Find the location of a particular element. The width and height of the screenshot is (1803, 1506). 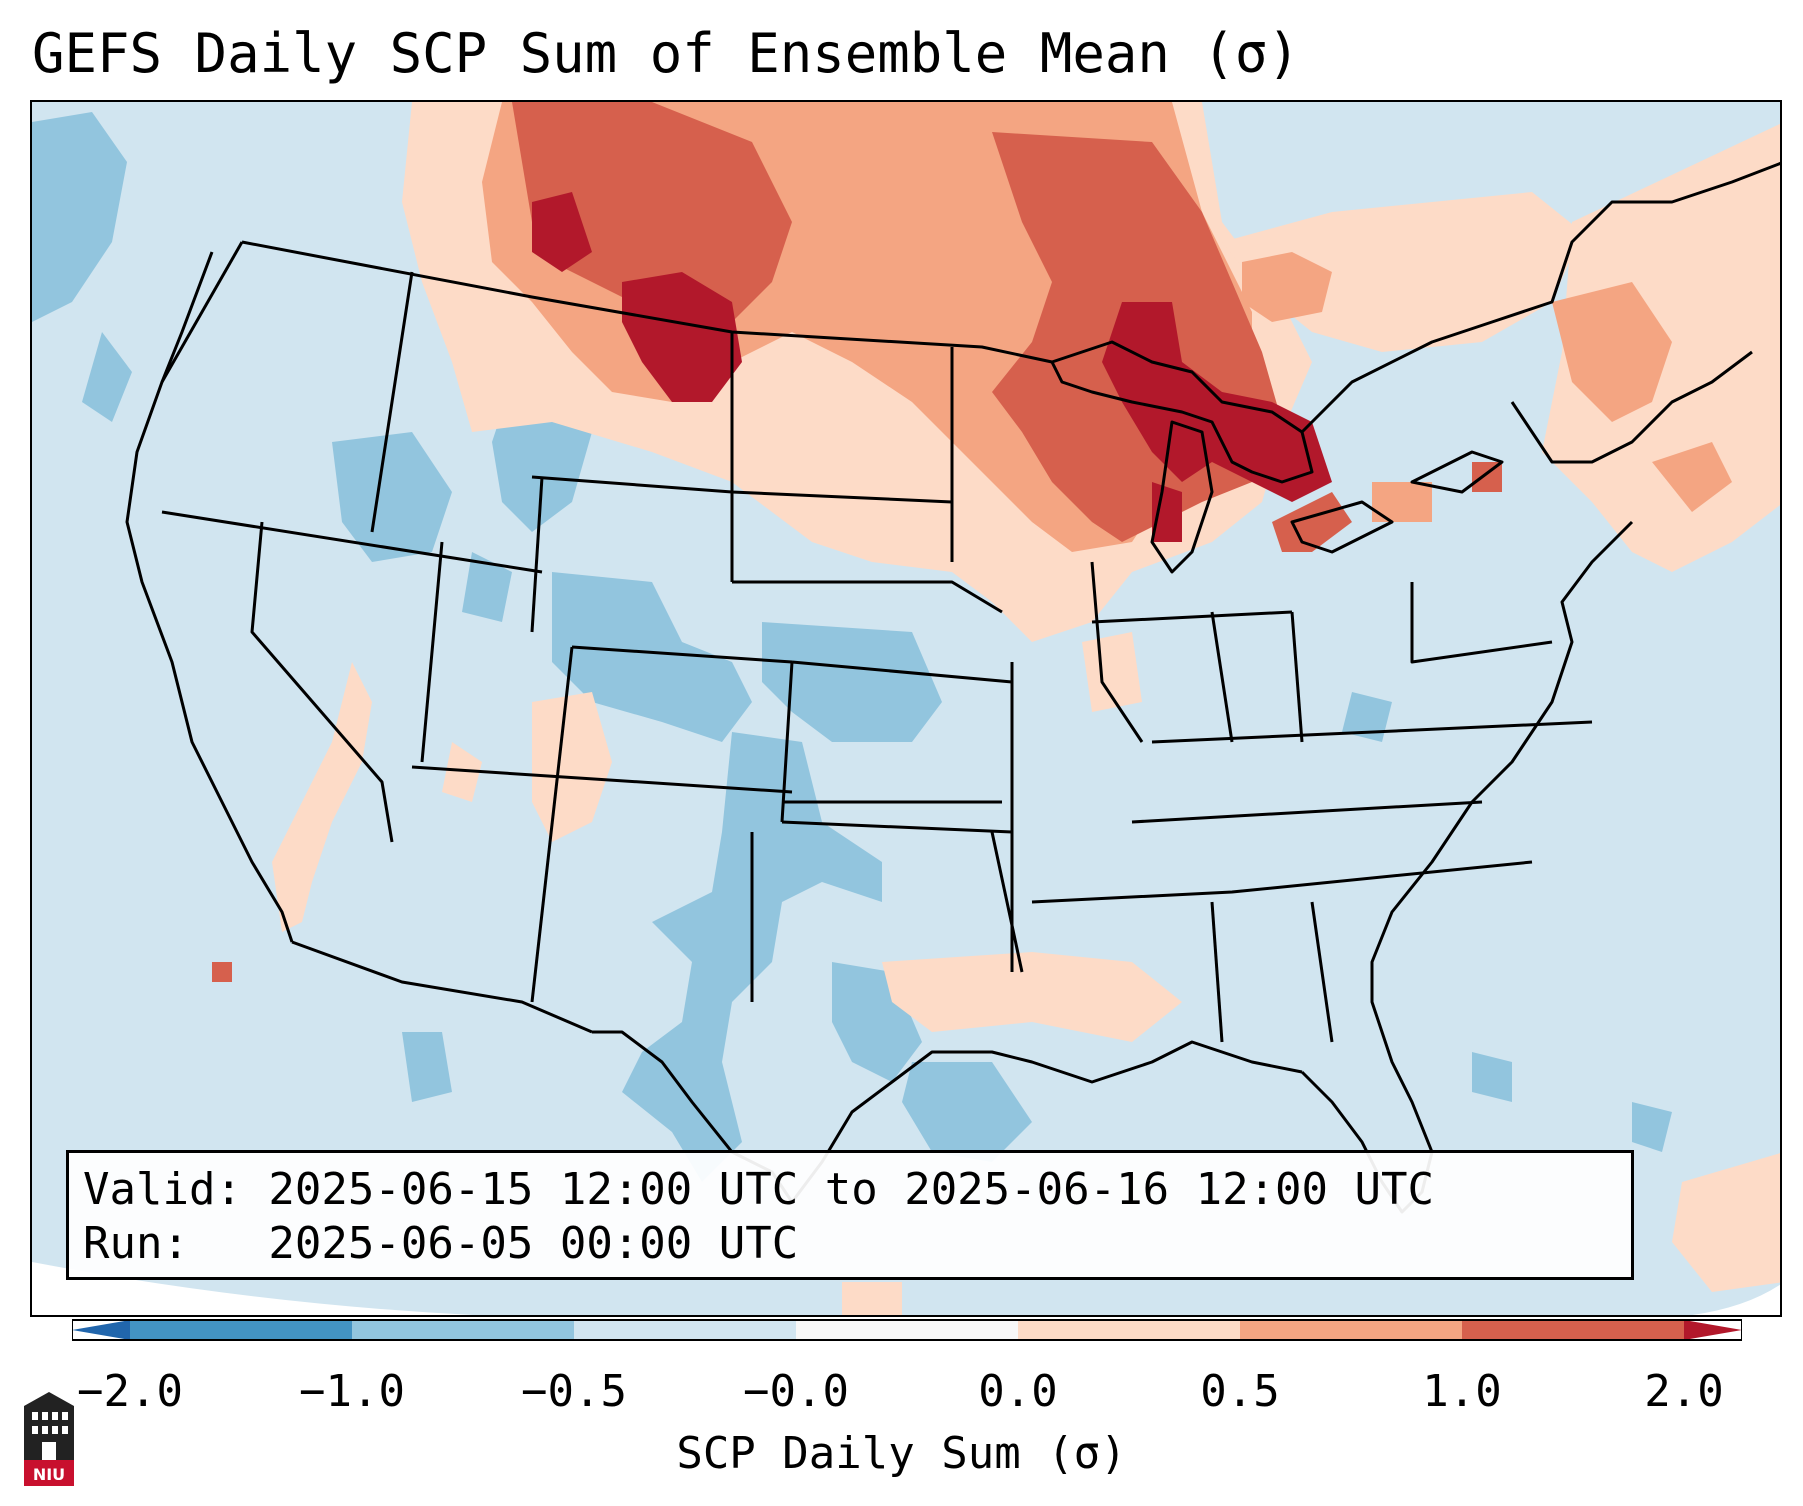

outside-projection-left is located at coordinates (253, 1288).